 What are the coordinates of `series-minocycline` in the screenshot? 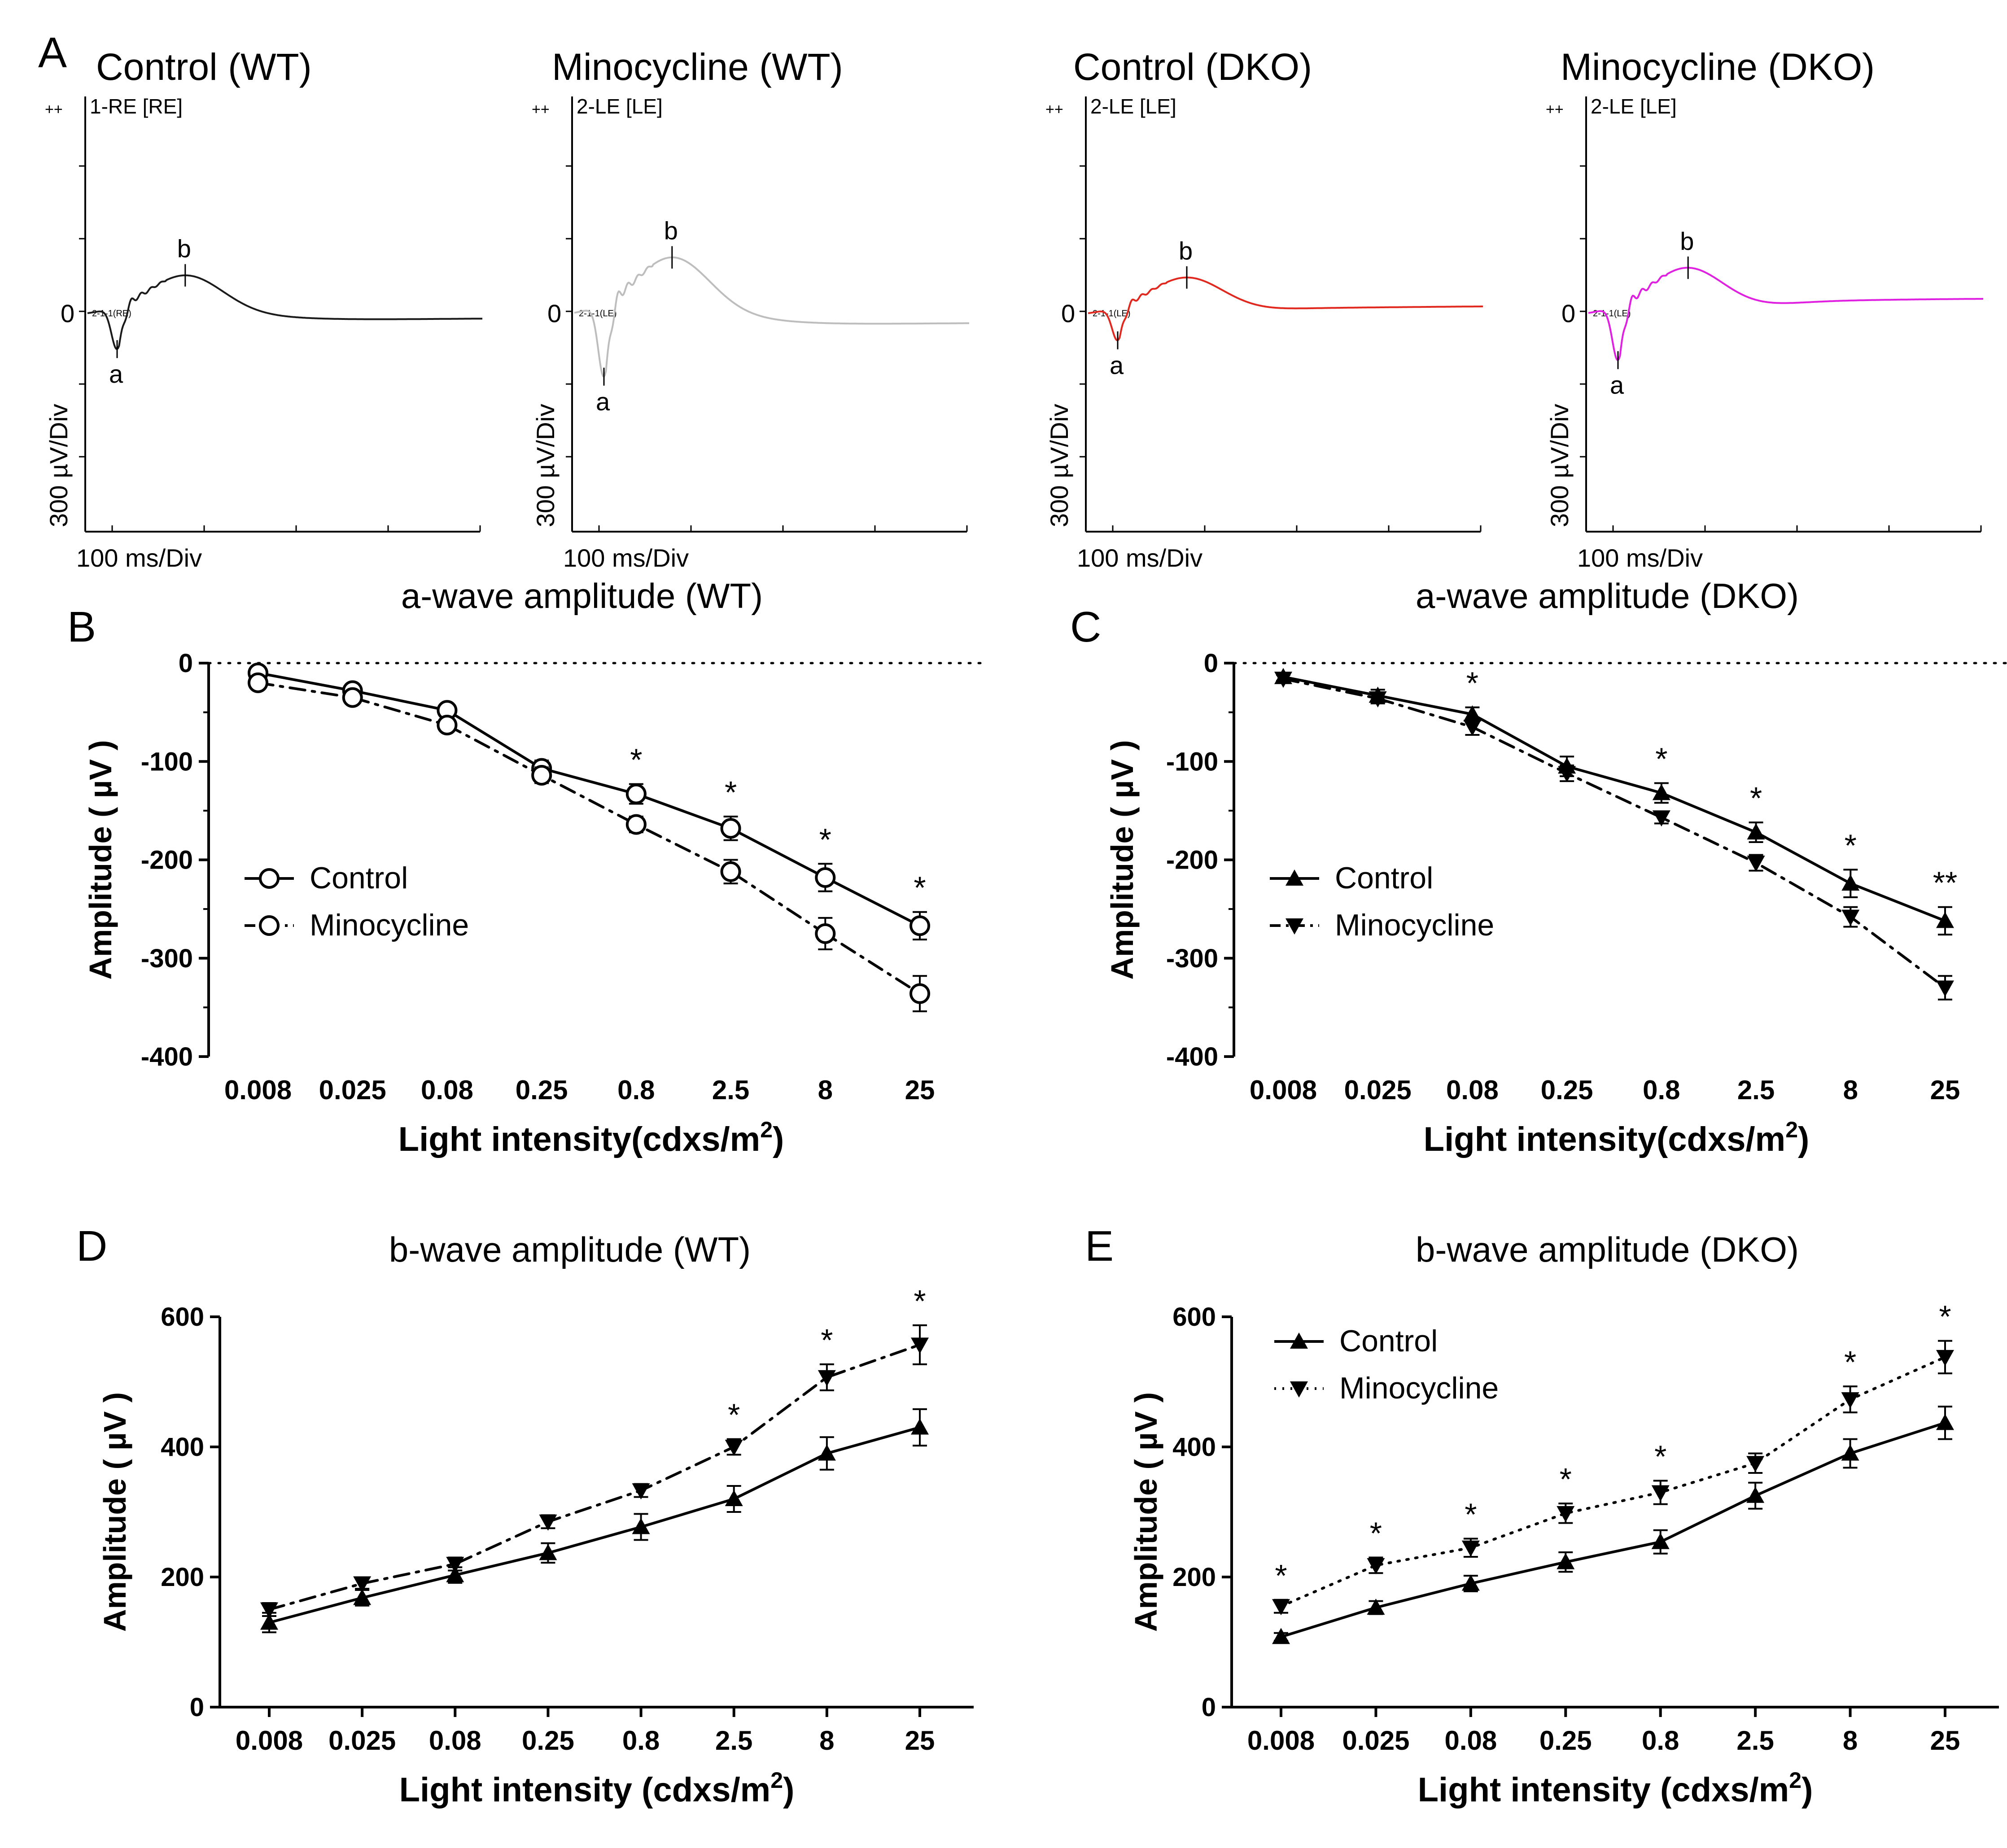 It's located at (1614, 836).